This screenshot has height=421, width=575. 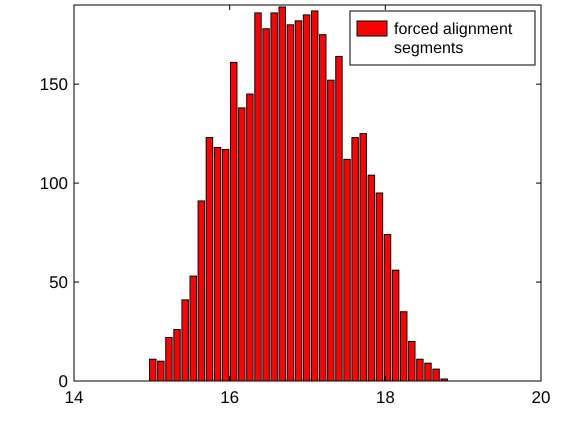 What do you see at coordinates (541, 397) in the screenshot?
I see `x-tick-label: 20` at bounding box center [541, 397].